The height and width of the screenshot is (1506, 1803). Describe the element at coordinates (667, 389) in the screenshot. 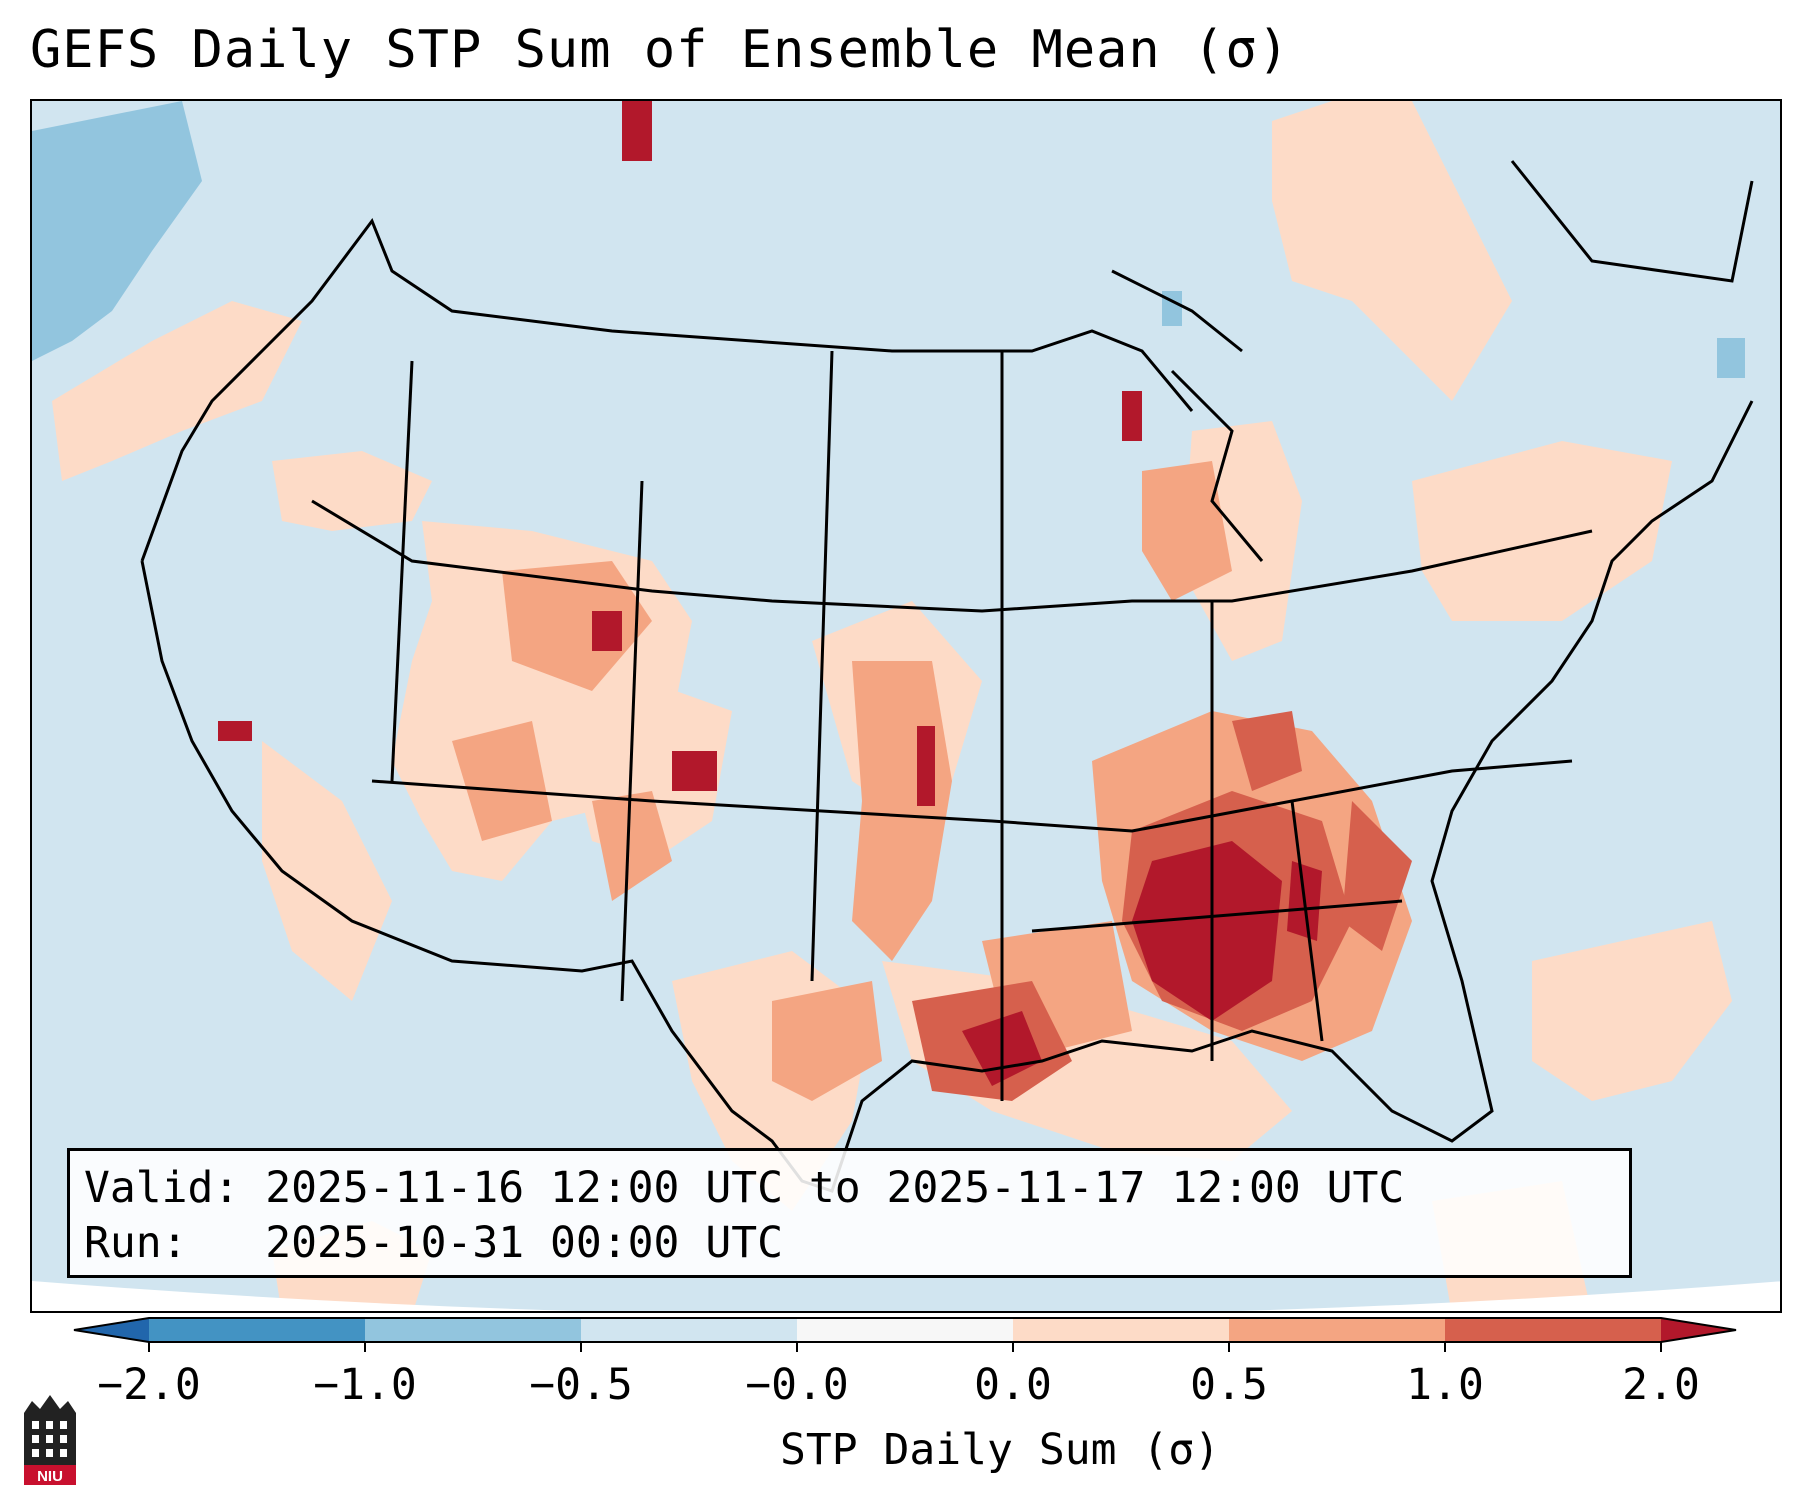

I see `northern-border` at that location.